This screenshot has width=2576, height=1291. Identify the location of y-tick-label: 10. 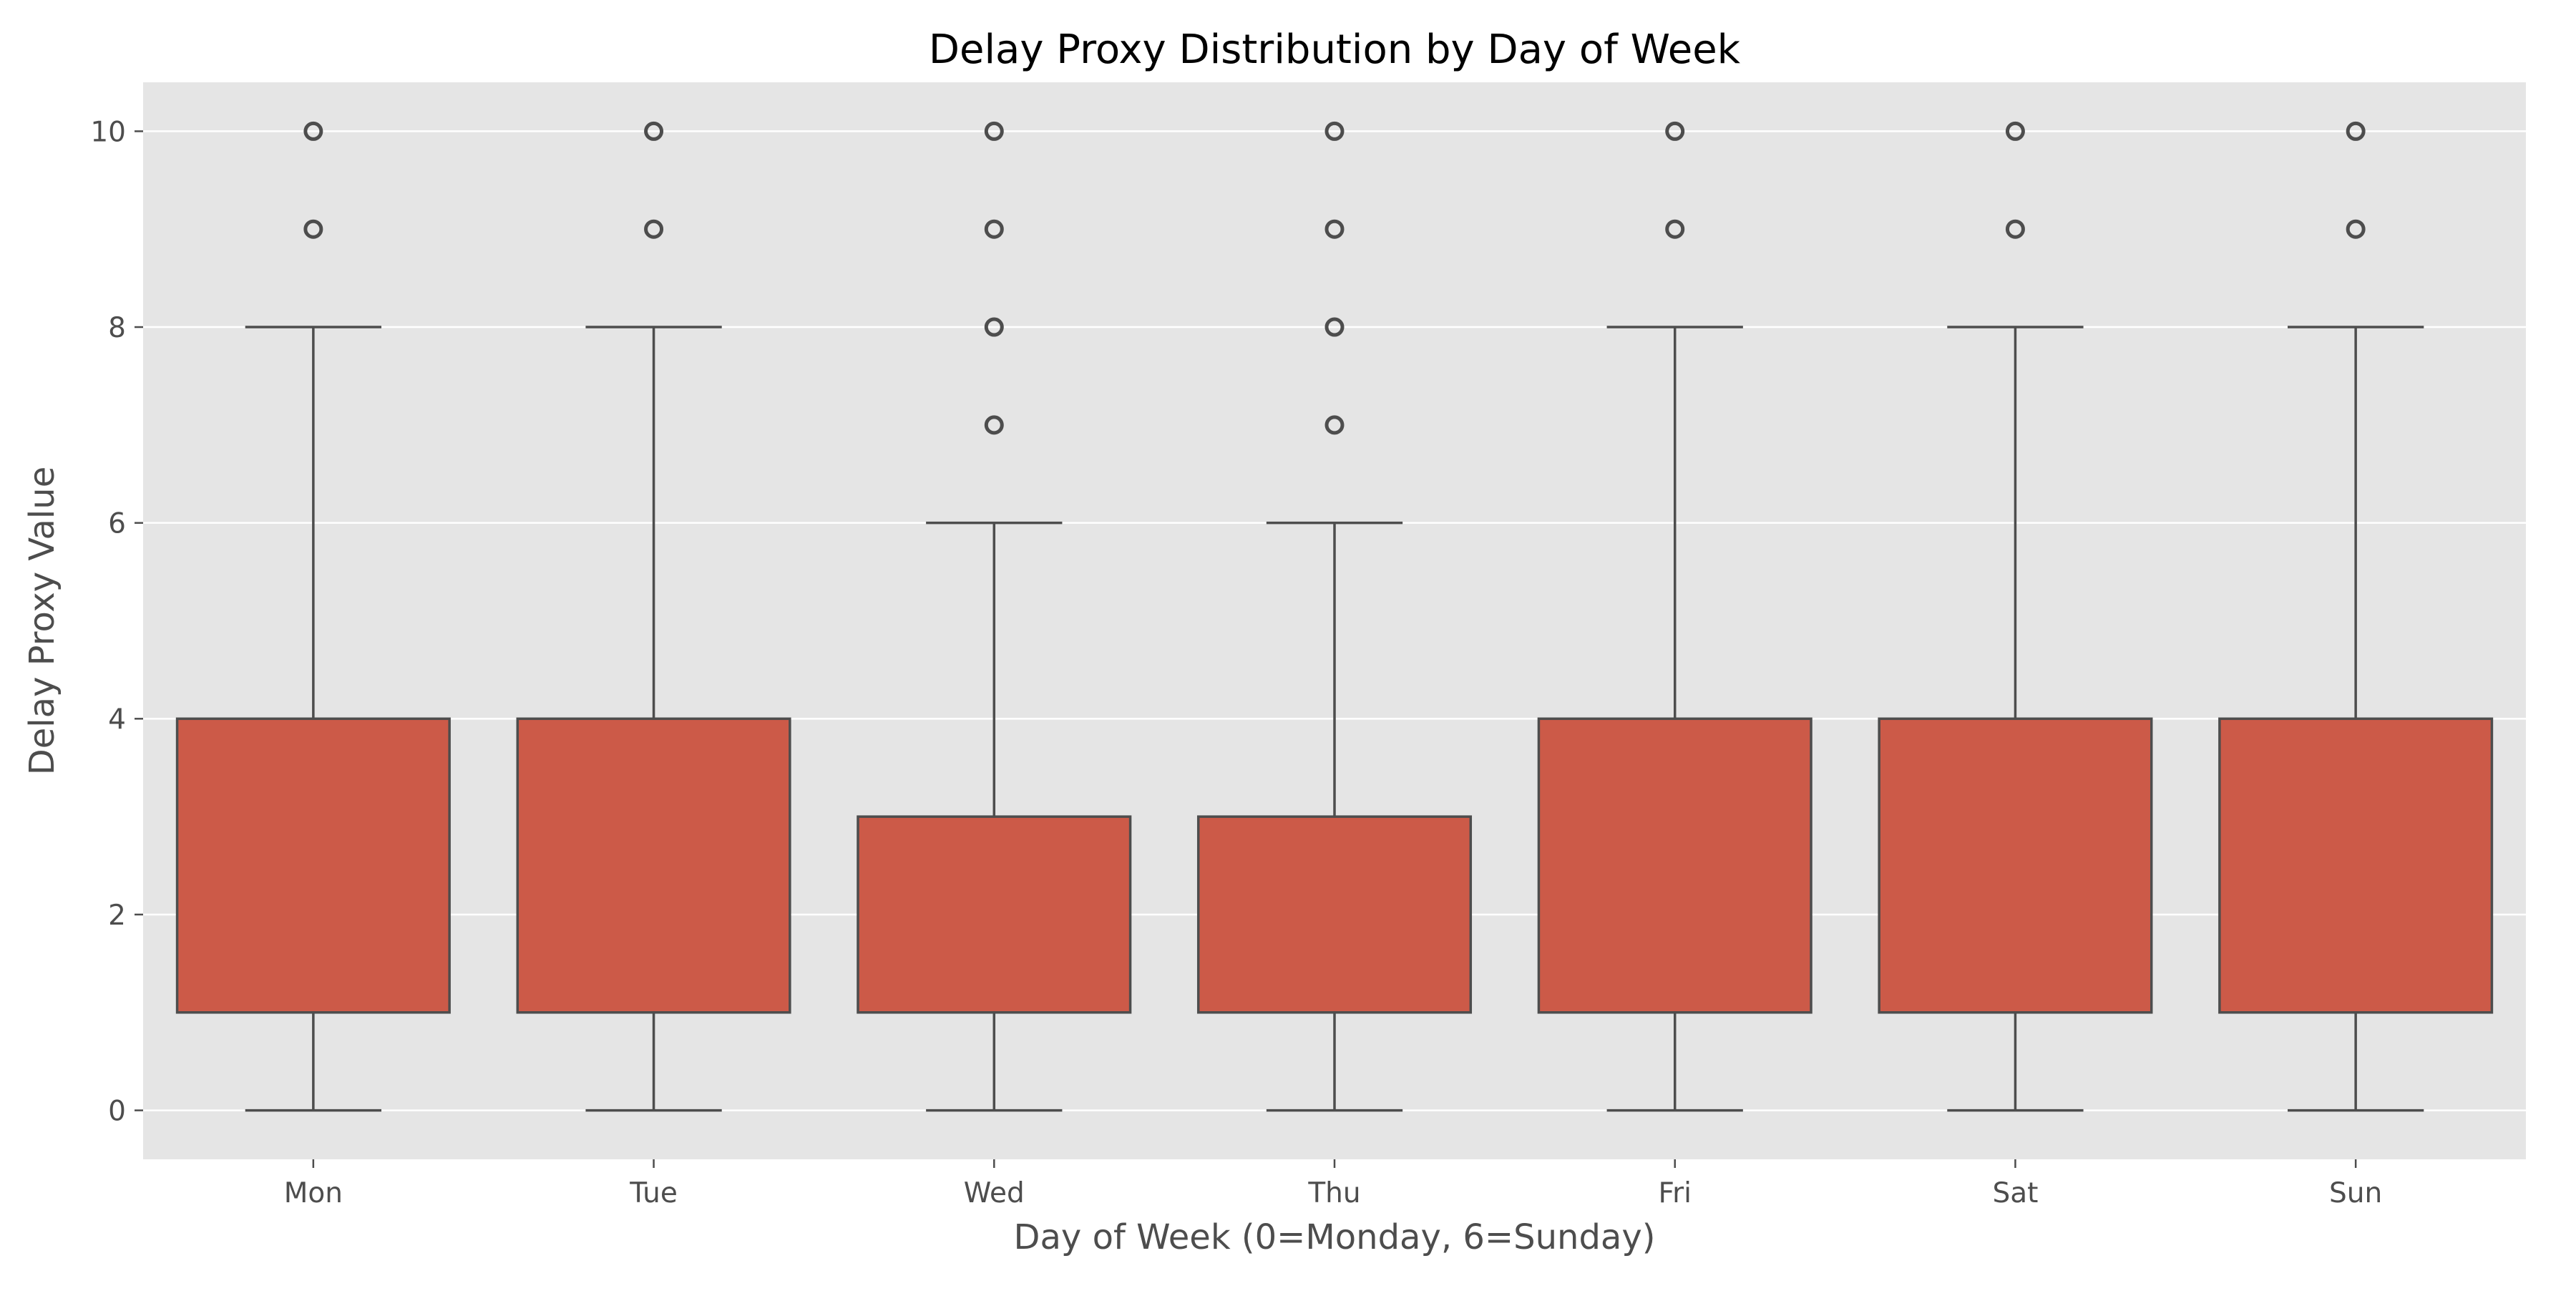
(108, 132).